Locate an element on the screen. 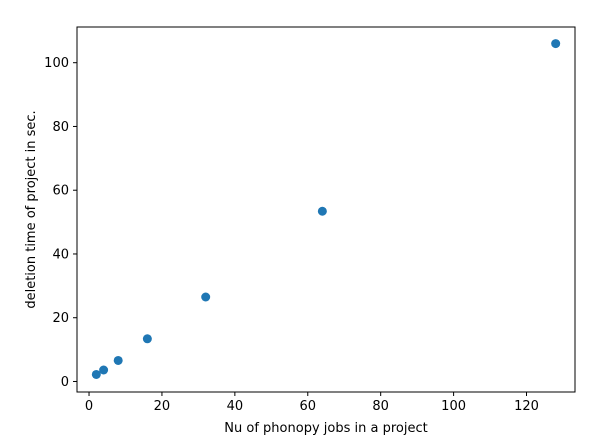 The width and height of the screenshot is (615, 448). y-axis-label: deletion time of project in sec. is located at coordinates (31, 209).